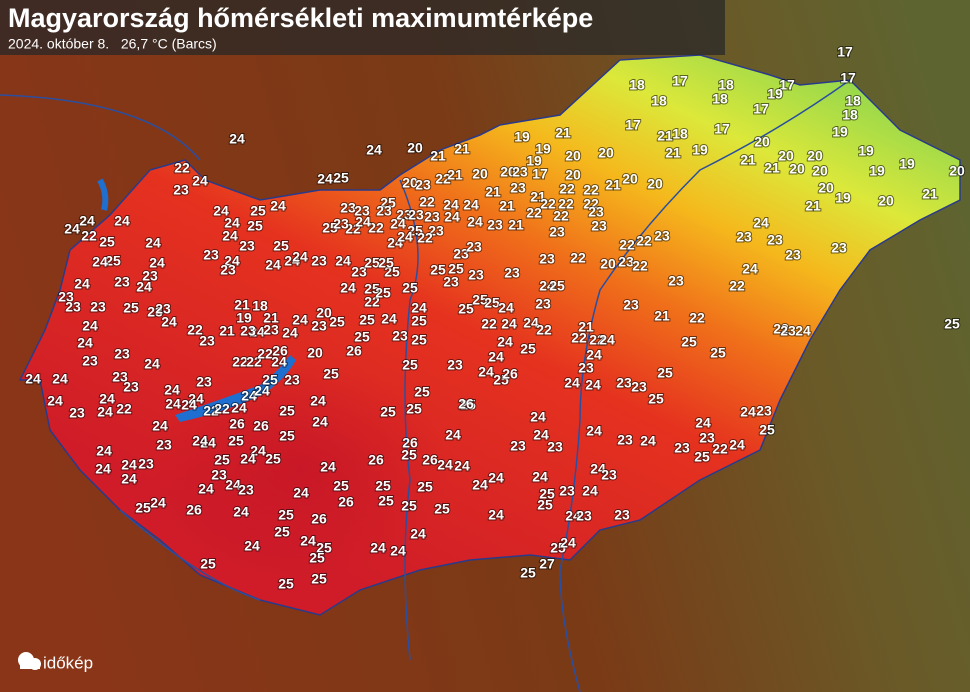 The height and width of the screenshot is (692, 970). Describe the element at coordinates (508, 172) in the screenshot. I see `station-temperature: 20` at that location.